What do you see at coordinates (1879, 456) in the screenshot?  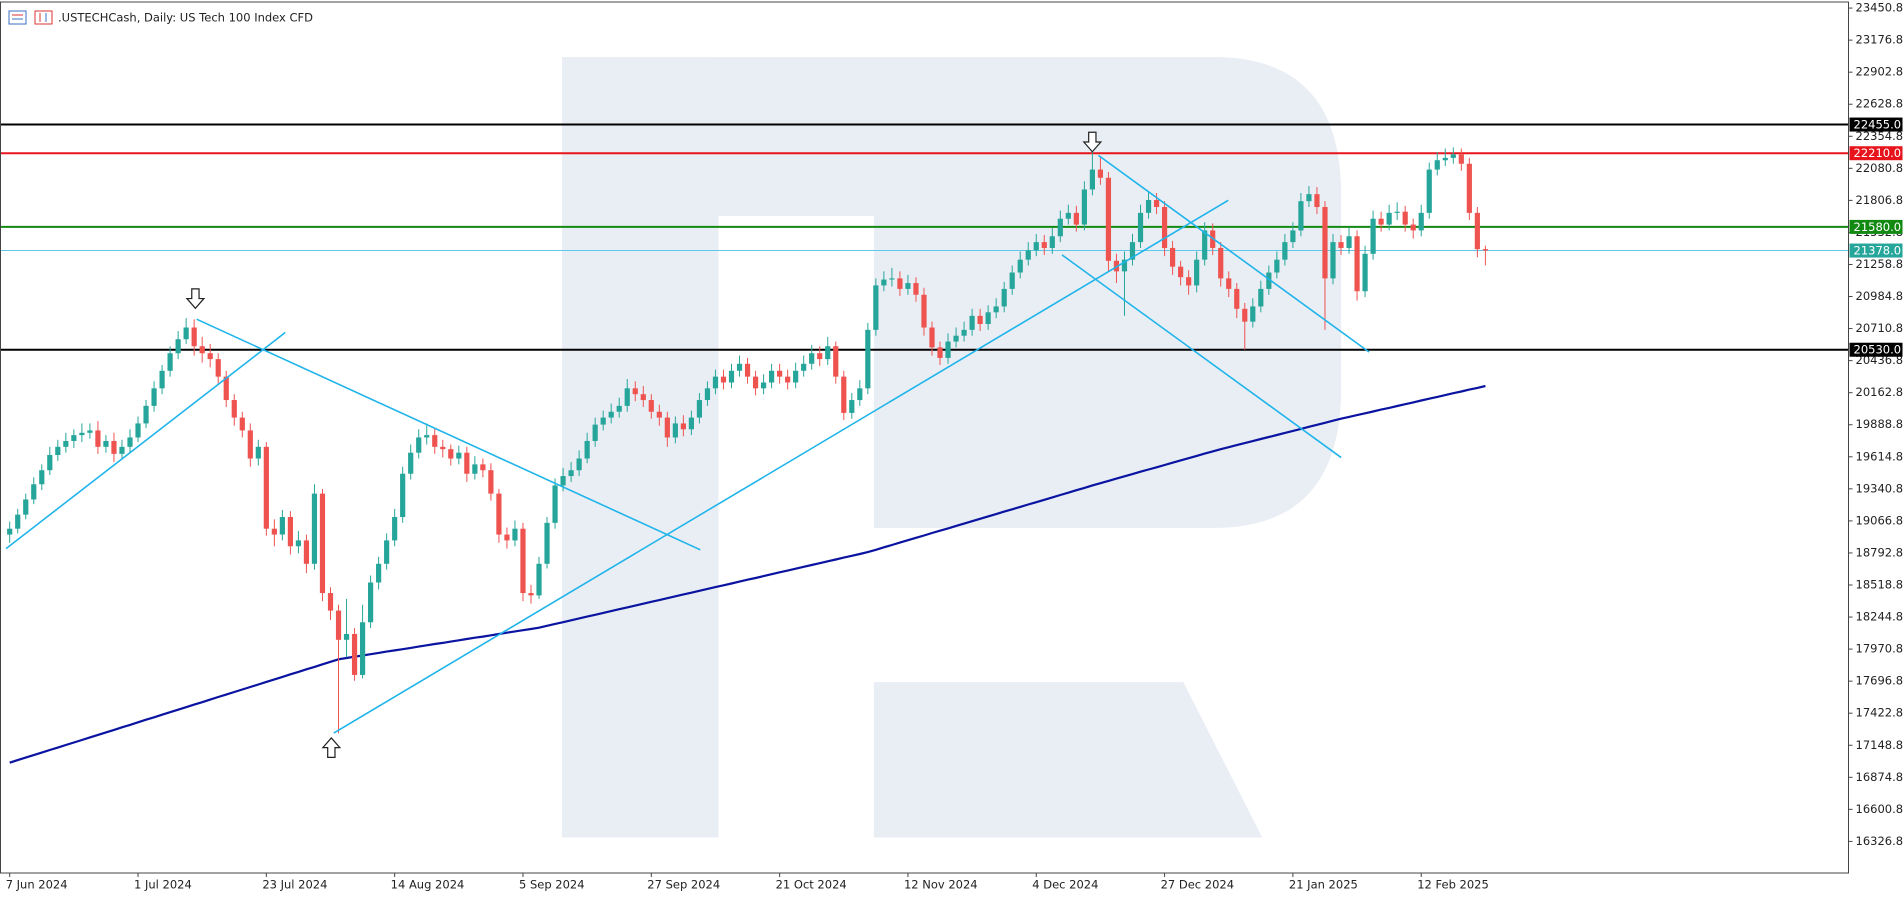 I see `y-tick-label: 19614.8` at bounding box center [1879, 456].